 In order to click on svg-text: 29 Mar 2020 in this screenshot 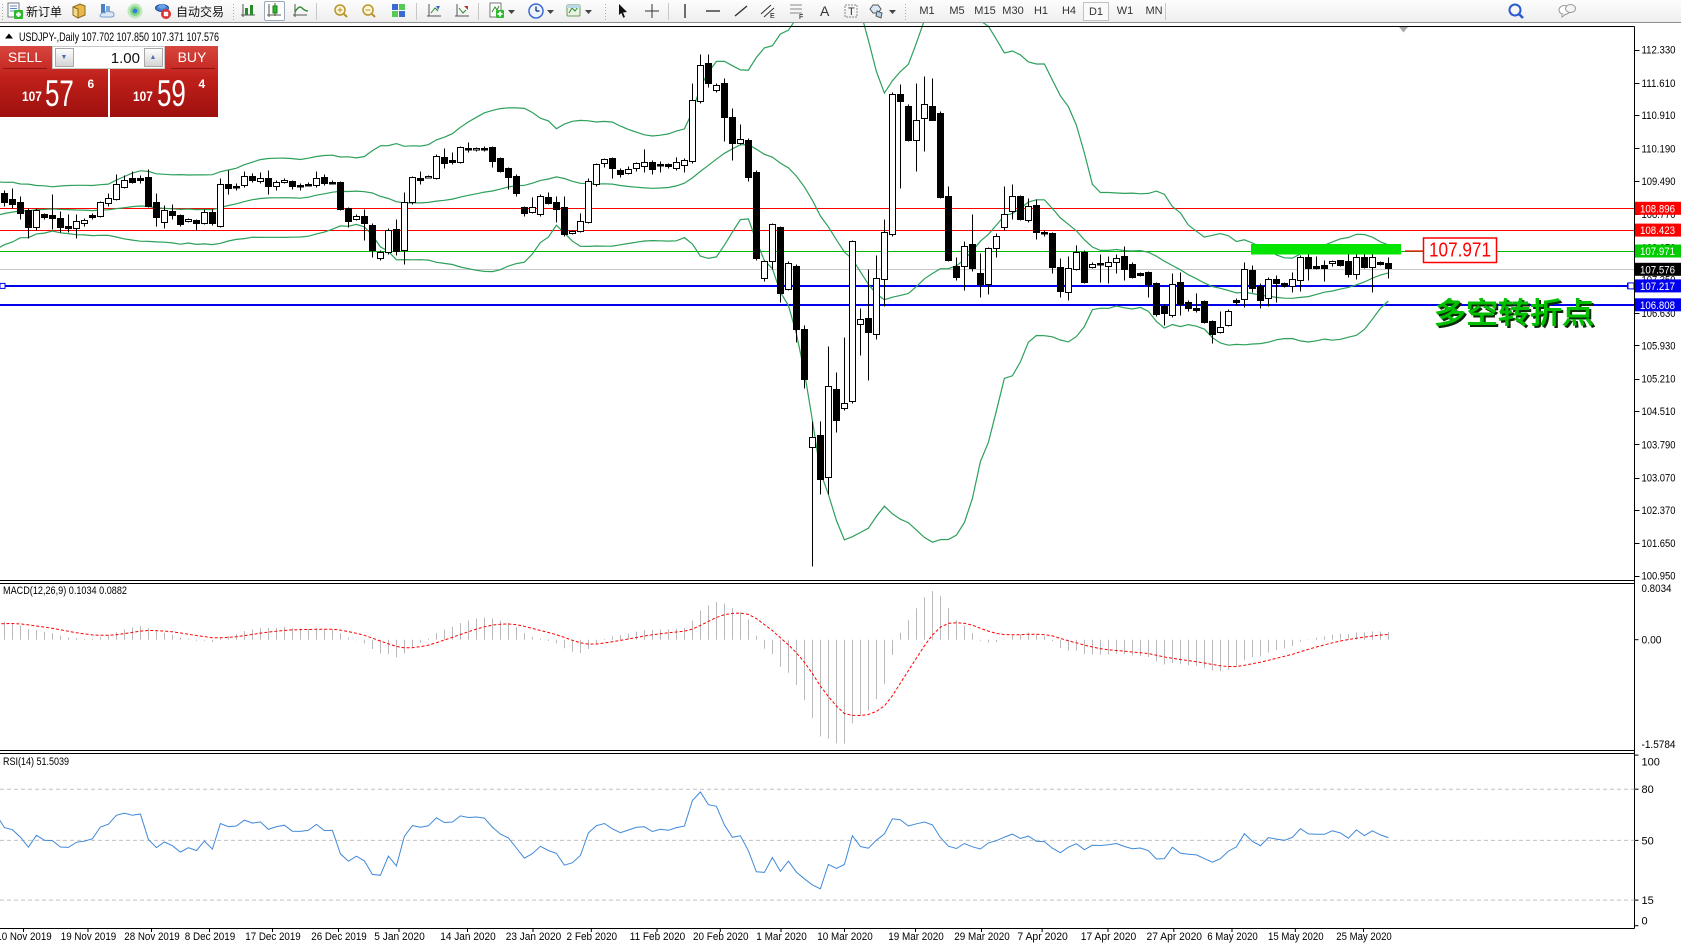, I will do `click(982, 937)`.